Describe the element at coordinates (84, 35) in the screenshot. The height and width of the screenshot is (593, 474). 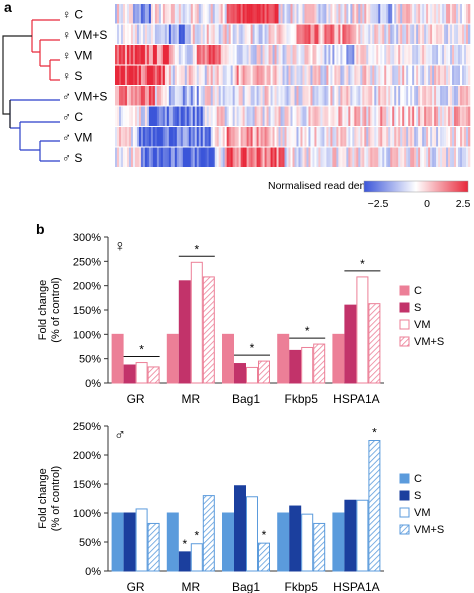
I see `heatmap-row-label: ♀ VM+S` at that location.